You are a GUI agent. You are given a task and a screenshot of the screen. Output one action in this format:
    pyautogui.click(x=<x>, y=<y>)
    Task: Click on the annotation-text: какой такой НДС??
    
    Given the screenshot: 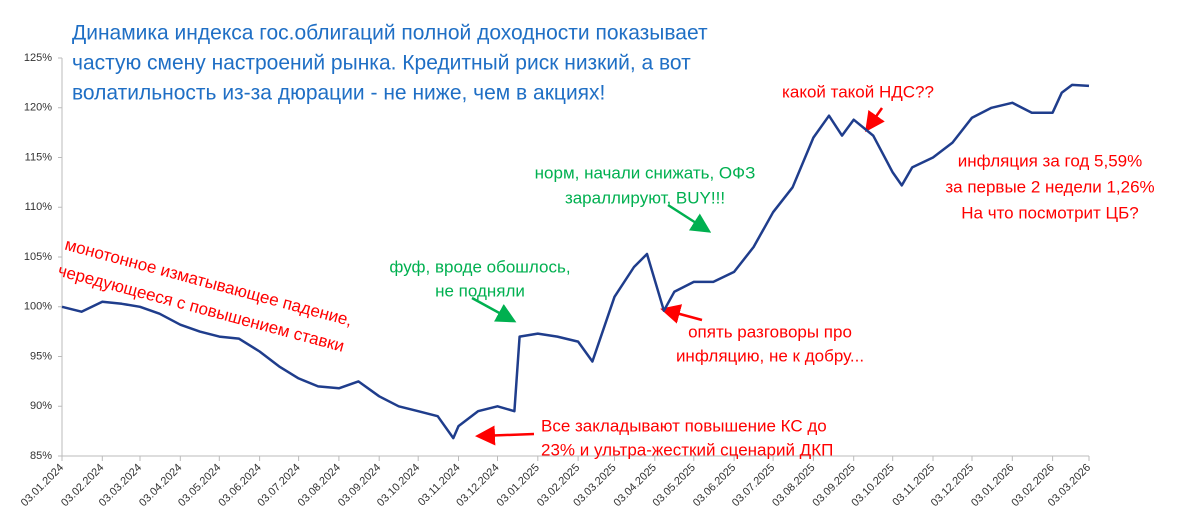 What is the action you would take?
    pyautogui.click(x=858, y=91)
    